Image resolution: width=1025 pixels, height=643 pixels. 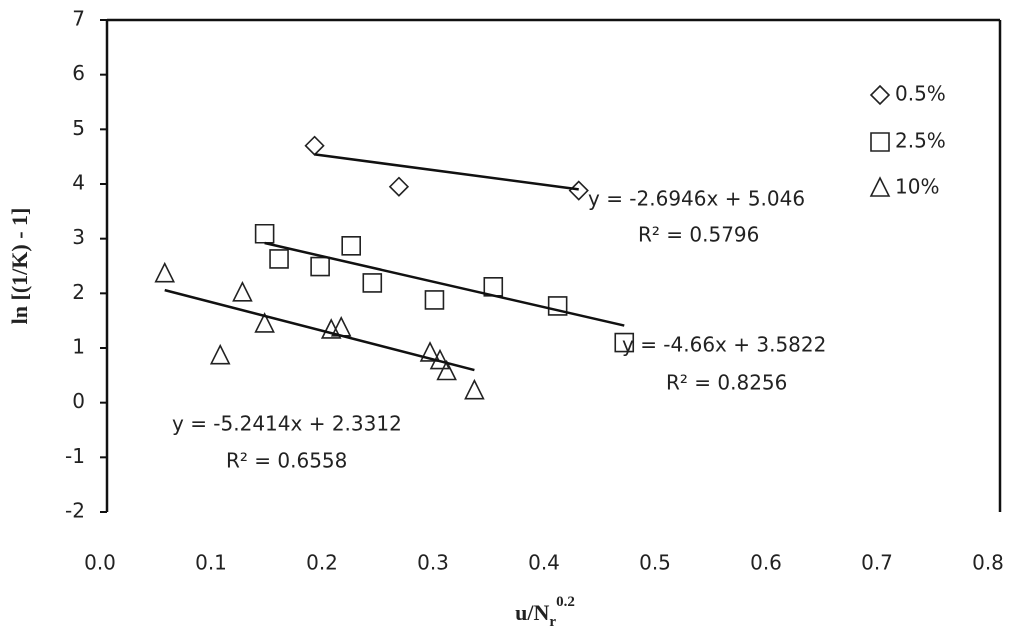 I want to click on x-tick-label: 0.5, so click(x=655, y=563).